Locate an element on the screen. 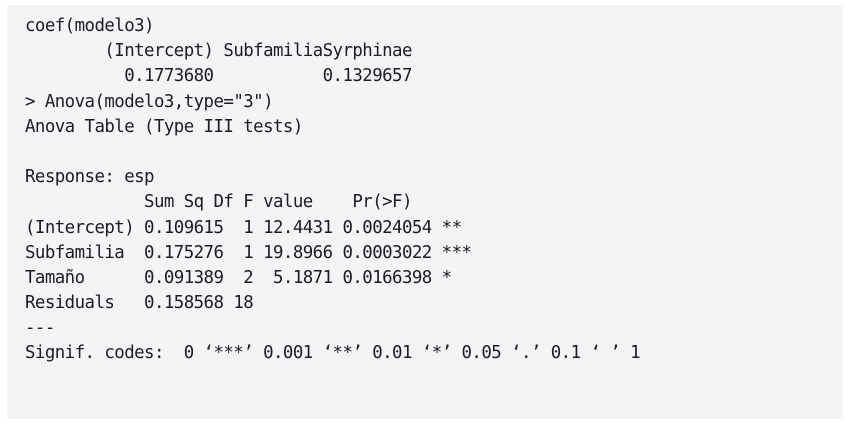  console-line-anova-command: > Anova(modelo3,type="3") is located at coordinates (149, 101).